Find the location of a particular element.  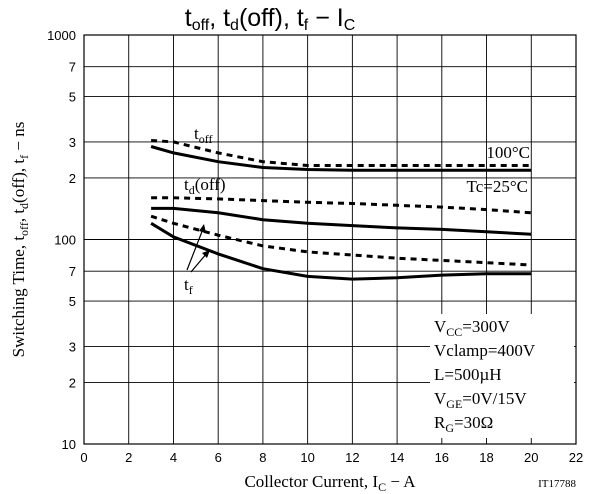

series-line-tf-100C is located at coordinates (341, 240).